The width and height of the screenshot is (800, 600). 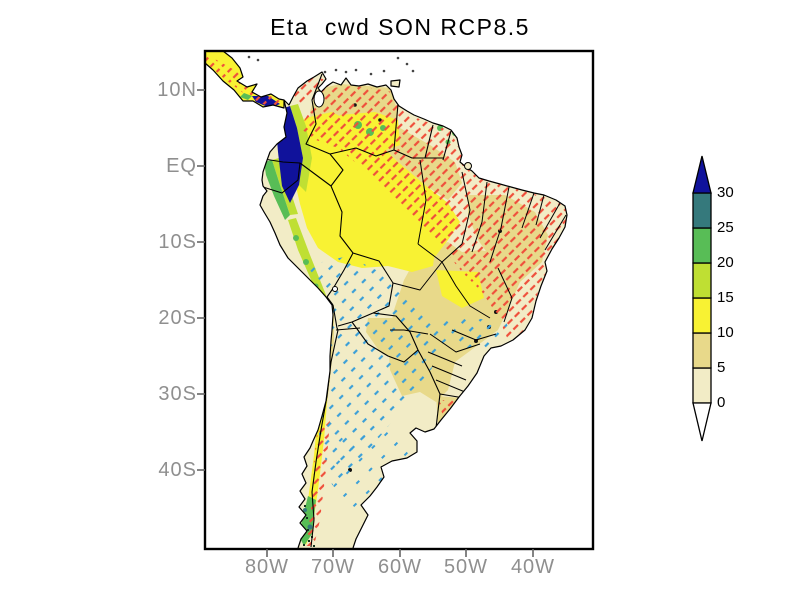 What do you see at coordinates (335, 289) in the screenshot?
I see `lake-titicaca` at bounding box center [335, 289].